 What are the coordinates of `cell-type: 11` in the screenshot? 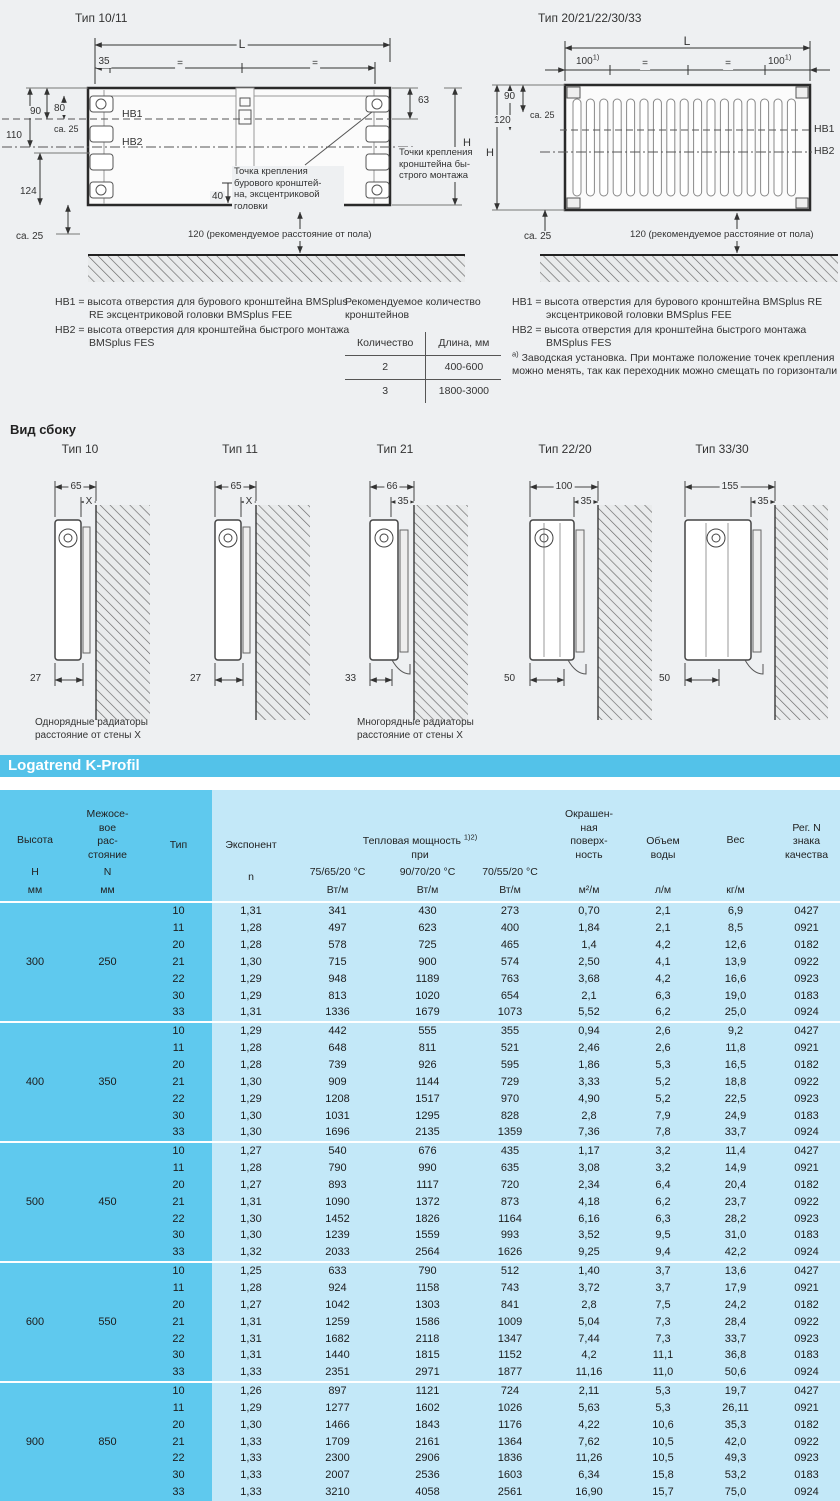 It's located at (178, 928).